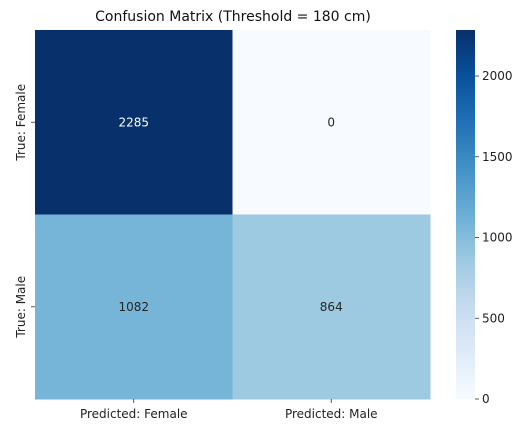 This screenshot has width=529, height=433. Describe the element at coordinates (493, 318) in the screenshot. I see `colorbar-tick-label: 500` at that location.